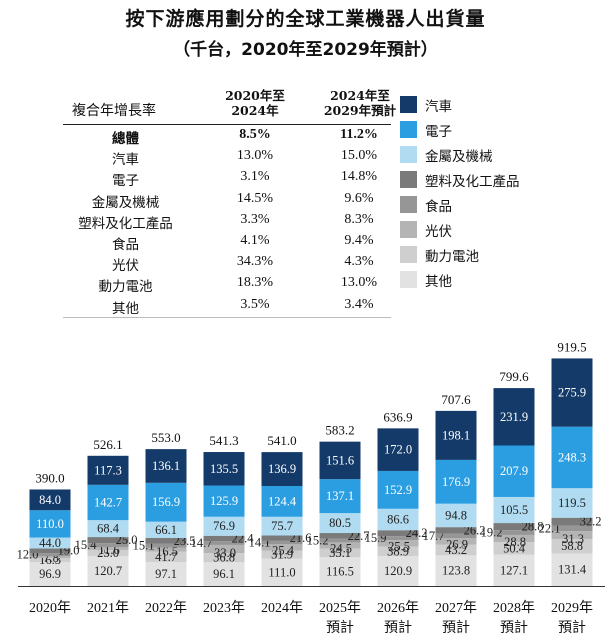  What do you see at coordinates (227, 179) in the screenshot?
I see `cagr-row: 電子 3.1% 14.8%` at bounding box center [227, 179].